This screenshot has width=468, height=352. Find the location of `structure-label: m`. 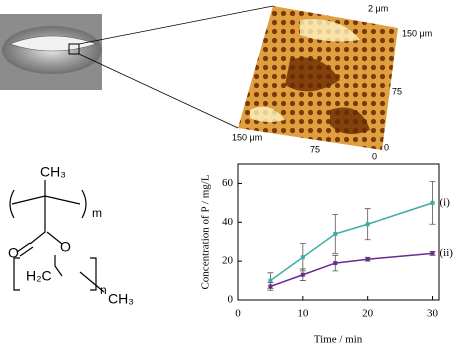

structure-label: m is located at coordinates (97, 213).